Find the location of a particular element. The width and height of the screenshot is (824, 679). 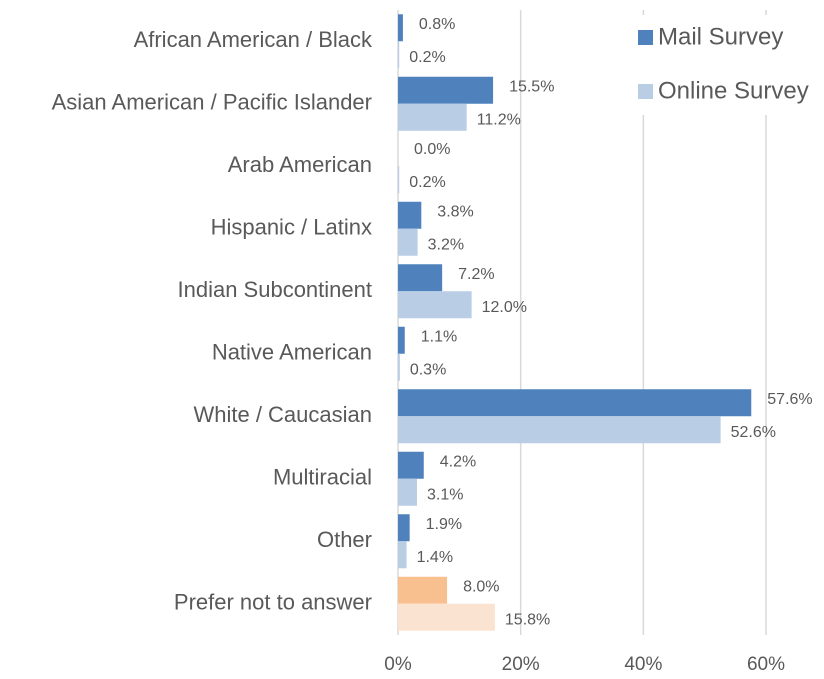

category-label: Multiracial is located at coordinates (322, 477).